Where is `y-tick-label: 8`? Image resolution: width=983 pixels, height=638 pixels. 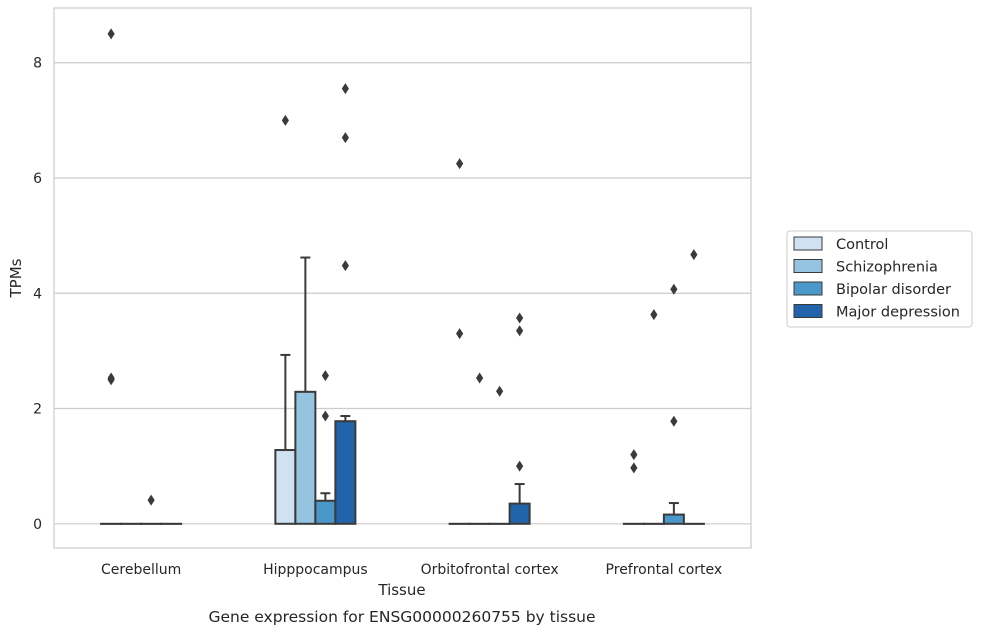 y-tick-label: 8 is located at coordinates (37, 64).